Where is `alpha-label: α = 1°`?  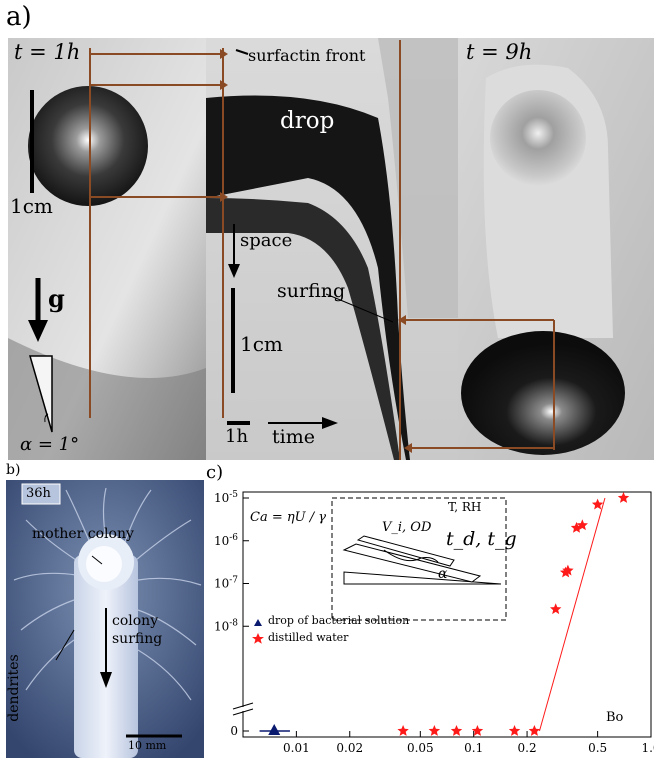 alpha-label: α = 1° is located at coordinates (50, 444).